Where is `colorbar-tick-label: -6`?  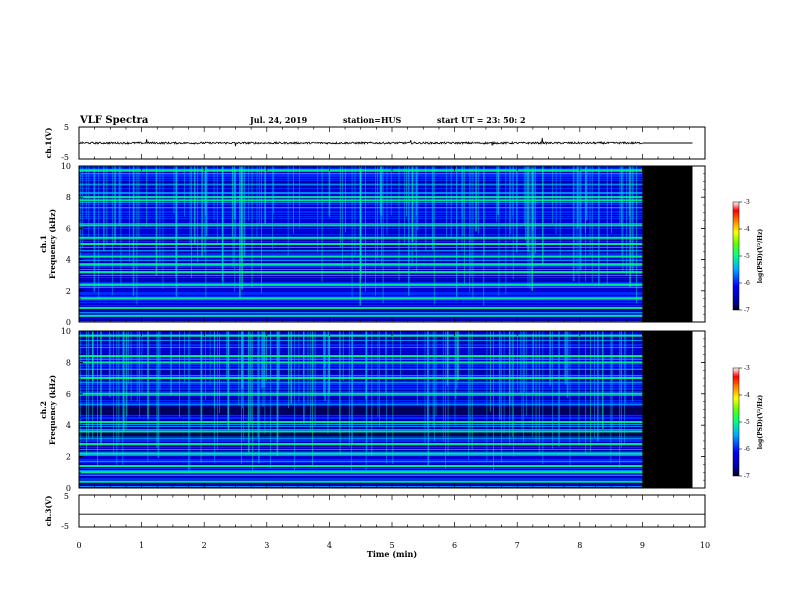 colorbar-tick-label: -6 is located at coordinates (747, 449).